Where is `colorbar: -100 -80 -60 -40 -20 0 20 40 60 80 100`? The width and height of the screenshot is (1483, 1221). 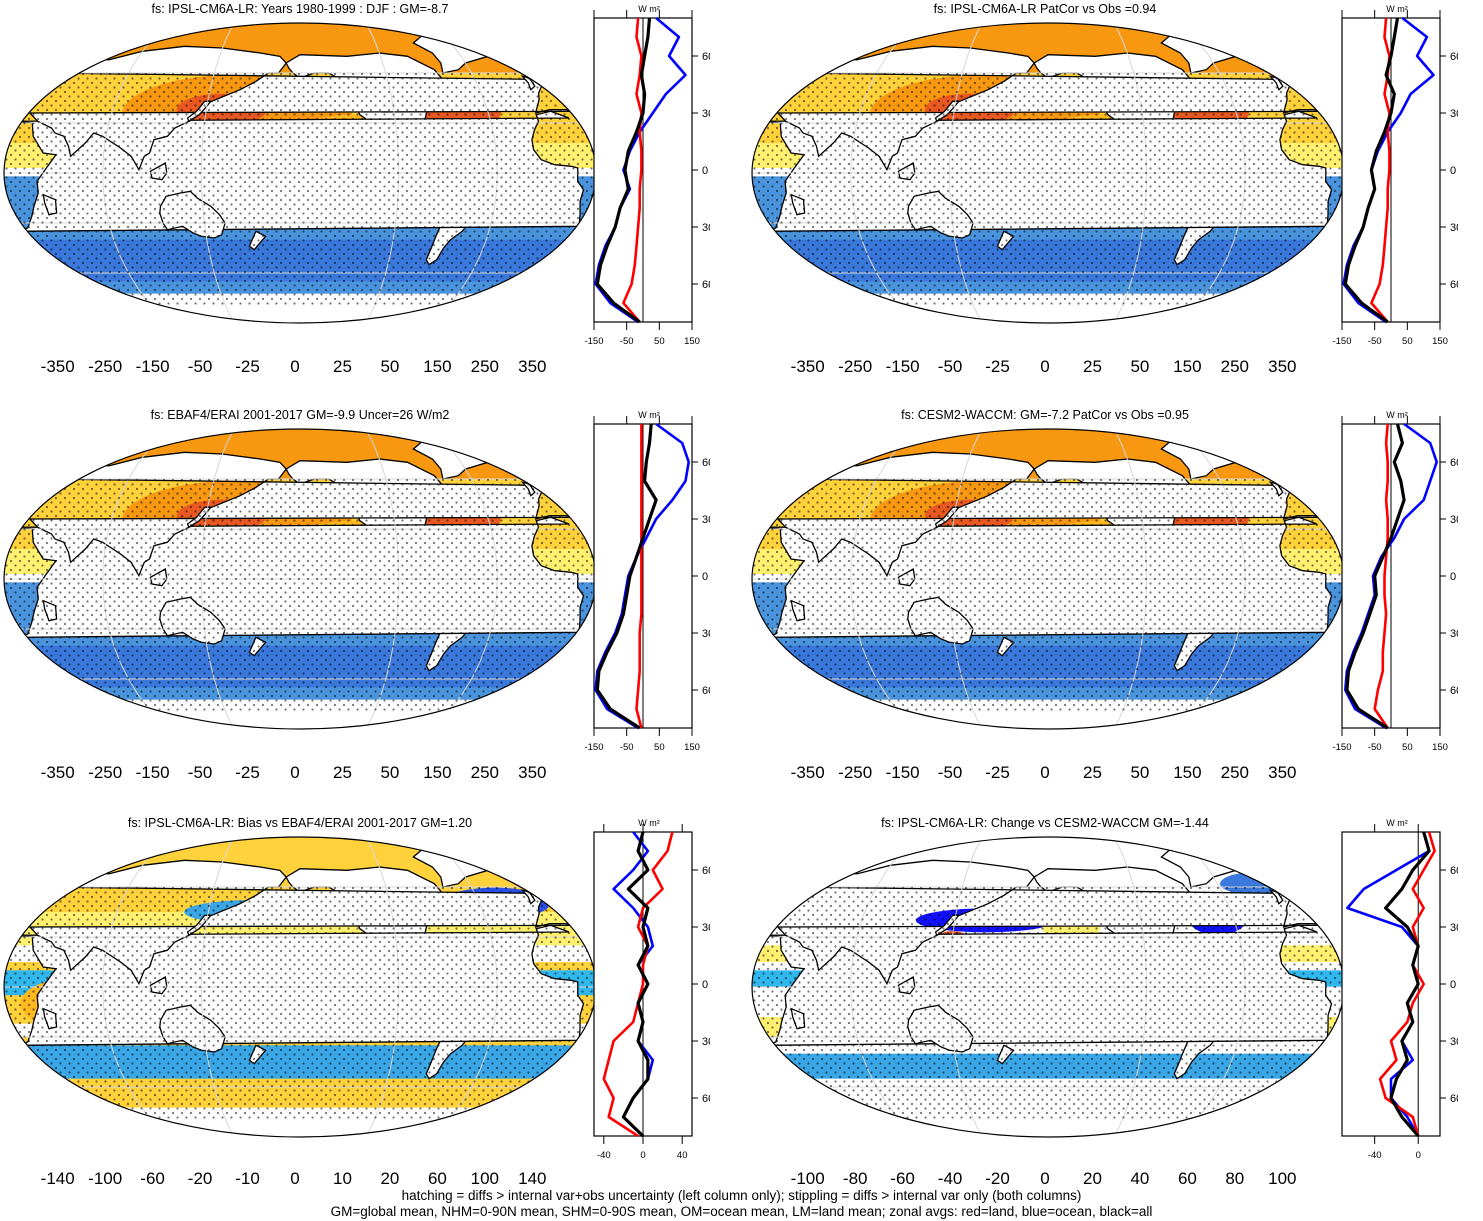
colorbar: -100 -80 -60 -40 -20 0 20 40 60 80 100 is located at coordinates (1044, 1178).